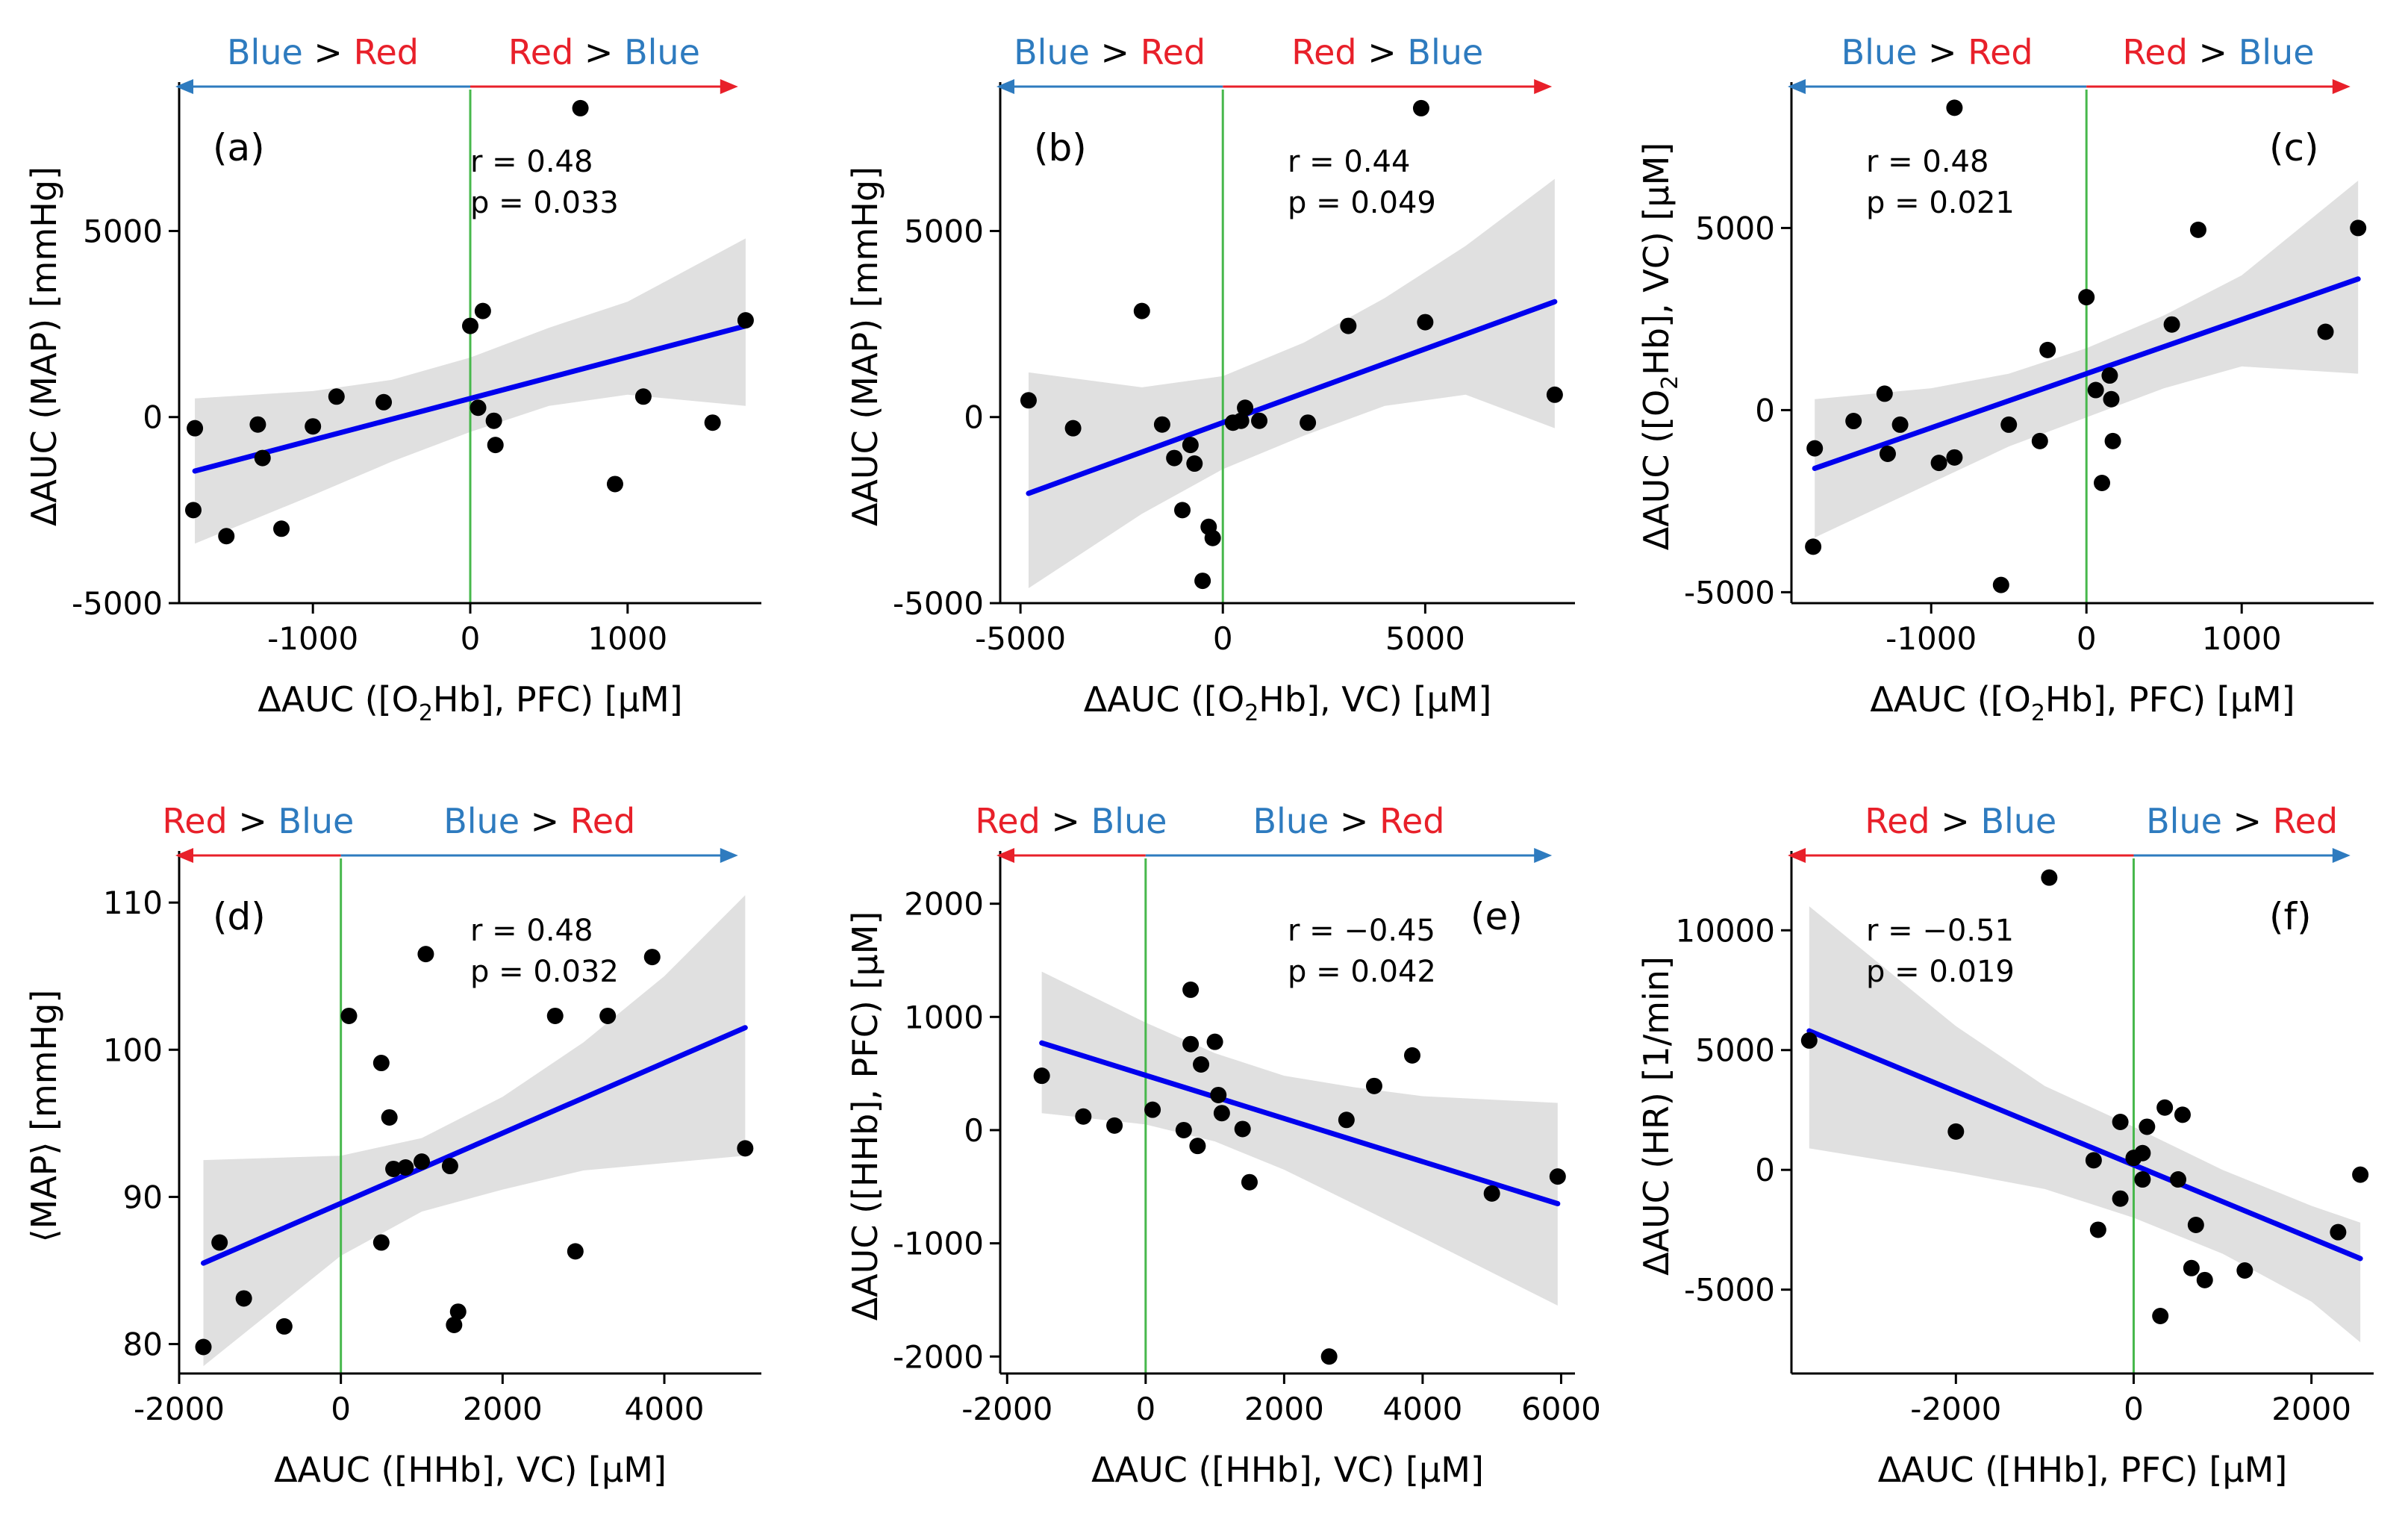  I want to click on x-axis-title: ΔAUC ([HHb], PFC) [μM], so click(2083, 1470).